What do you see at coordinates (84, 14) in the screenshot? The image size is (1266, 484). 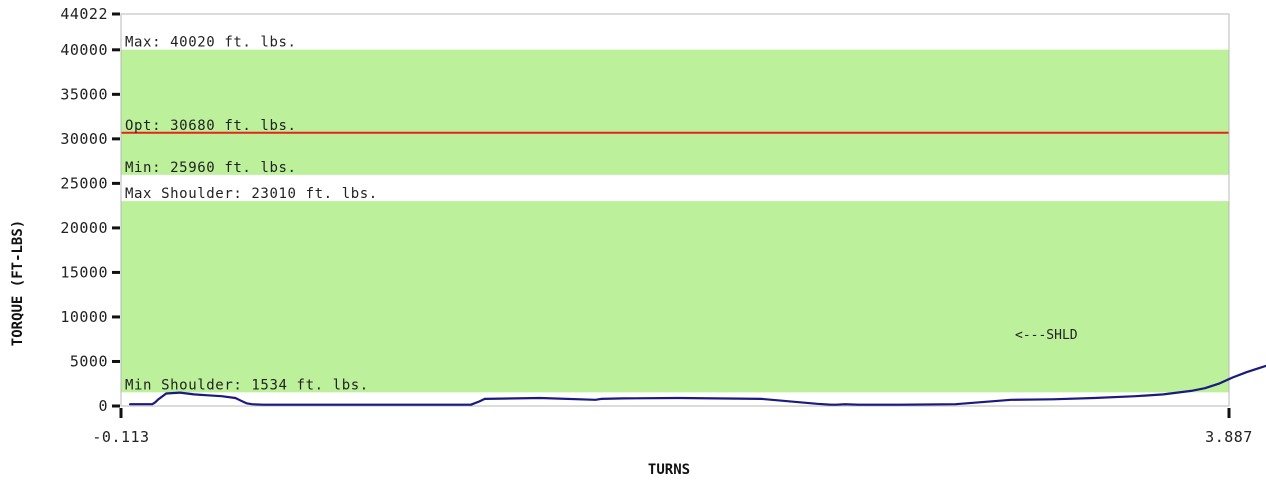 I see `y-tick-label: 44022` at bounding box center [84, 14].